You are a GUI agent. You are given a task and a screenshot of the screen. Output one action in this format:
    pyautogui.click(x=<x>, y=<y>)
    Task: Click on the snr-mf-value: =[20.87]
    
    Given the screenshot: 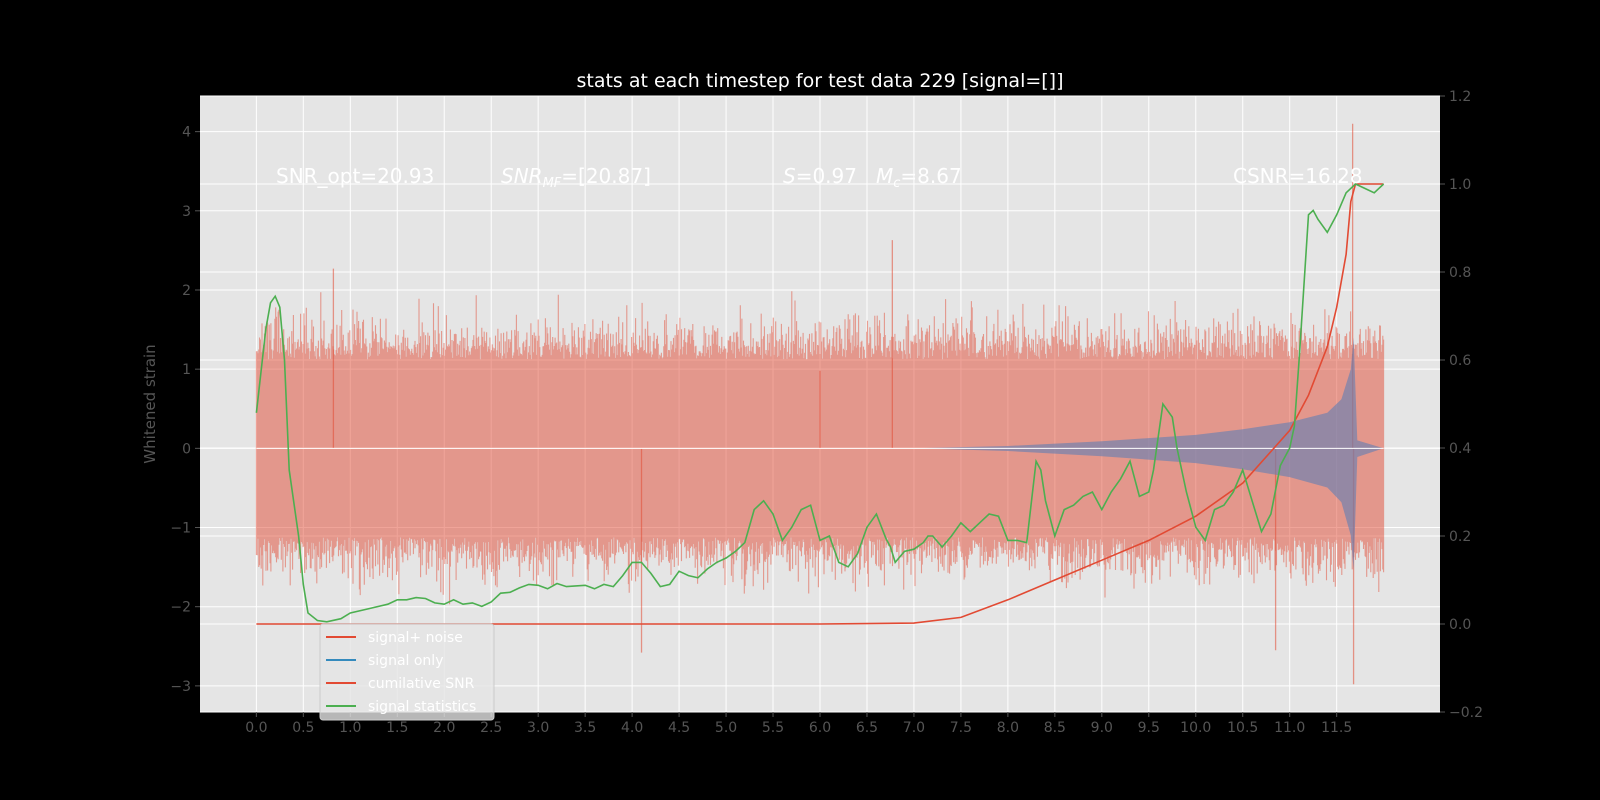 What is the action you would take?
    pyautogui.click(x=606, y=176)
    